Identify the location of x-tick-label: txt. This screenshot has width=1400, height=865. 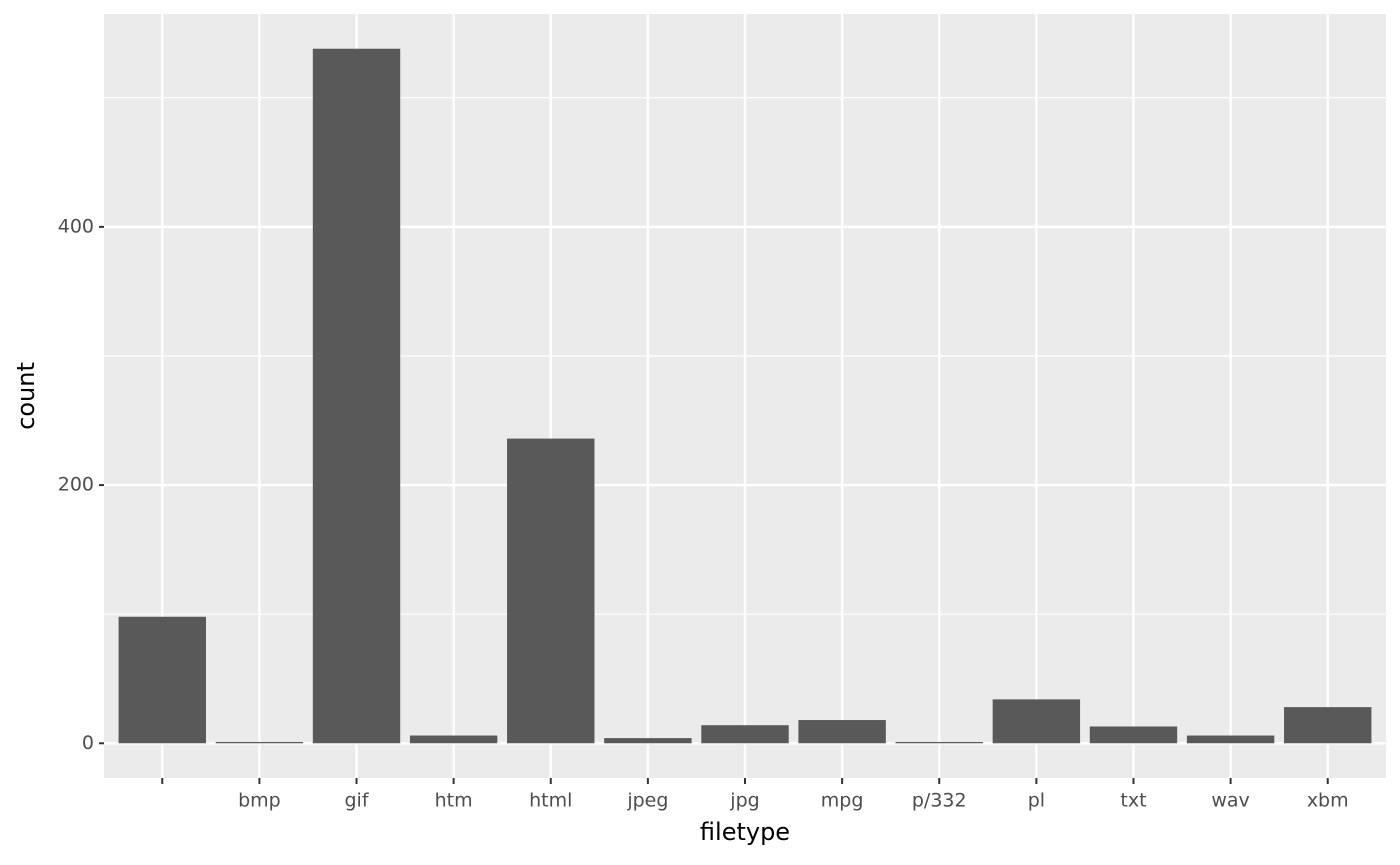
(1133, 801).